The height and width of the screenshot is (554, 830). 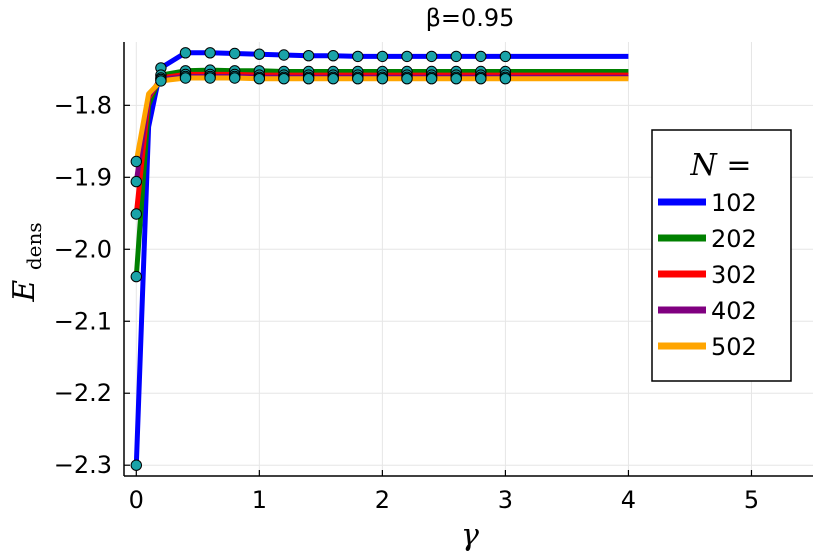 I want to click on y-tick-label-0: −1.8, so click(x=83, y=105).